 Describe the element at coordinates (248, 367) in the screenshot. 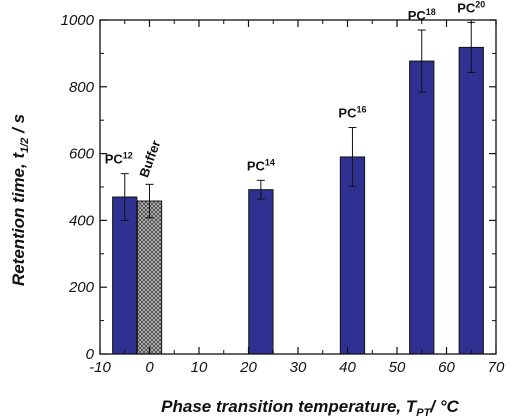

I see `x-tick-label-3: 20` at that location.